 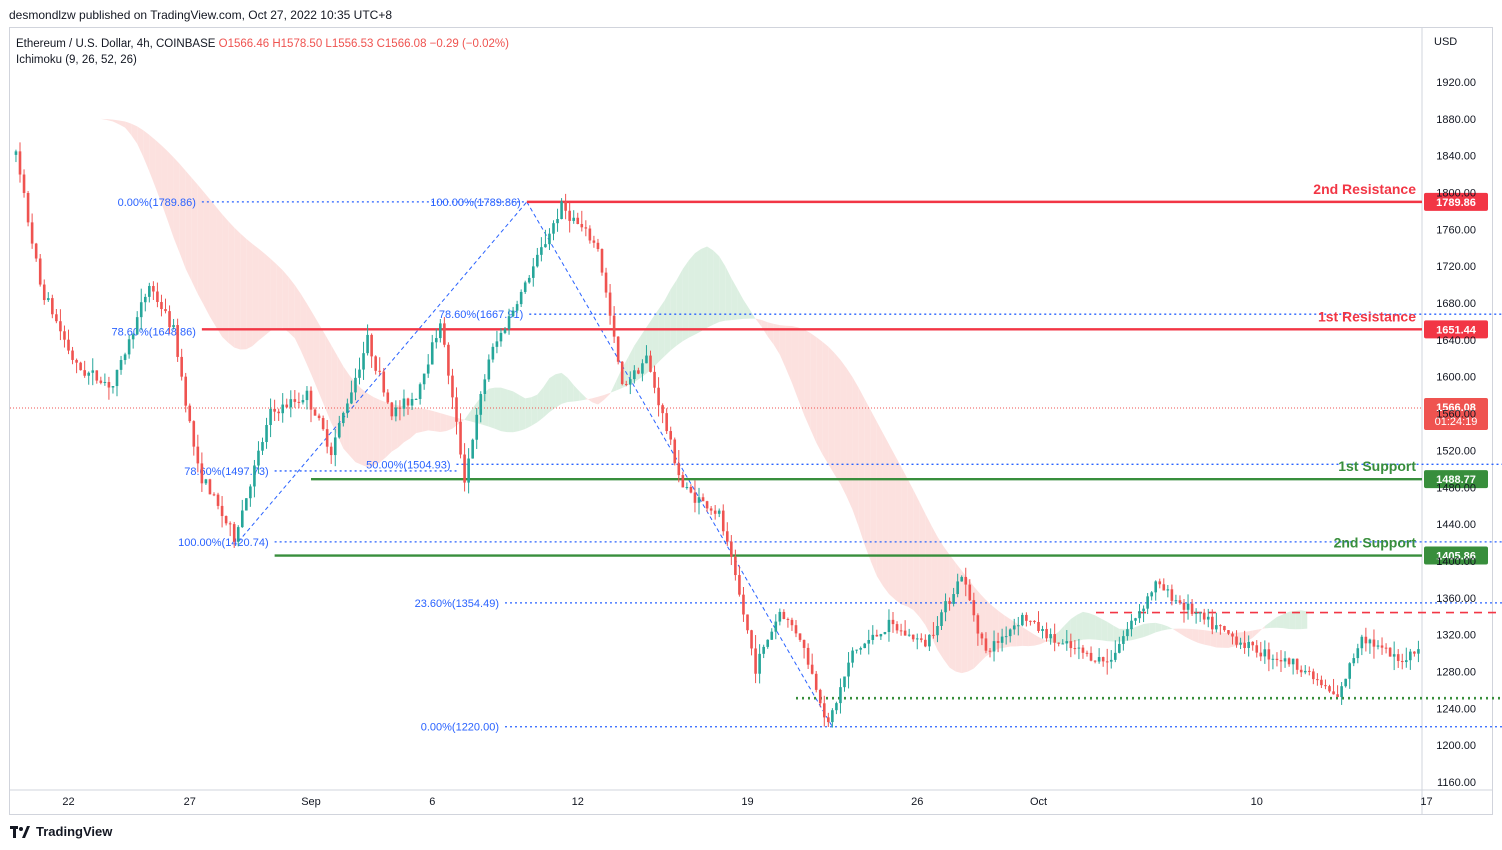 I want to click on symbol-info: Ethereum / U.S. Dollar, 4h, COINBASE, so click(x=116, y=44).